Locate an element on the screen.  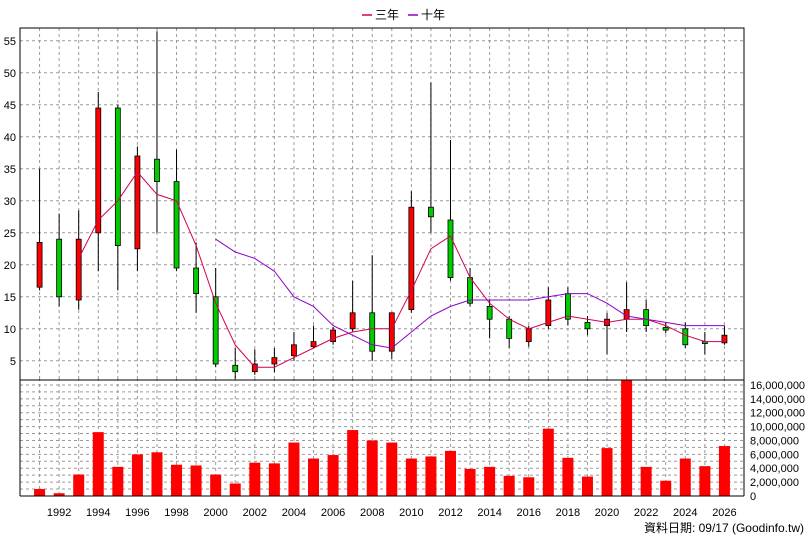
price-tick-label: 50 is located at coordinates (10, 74).